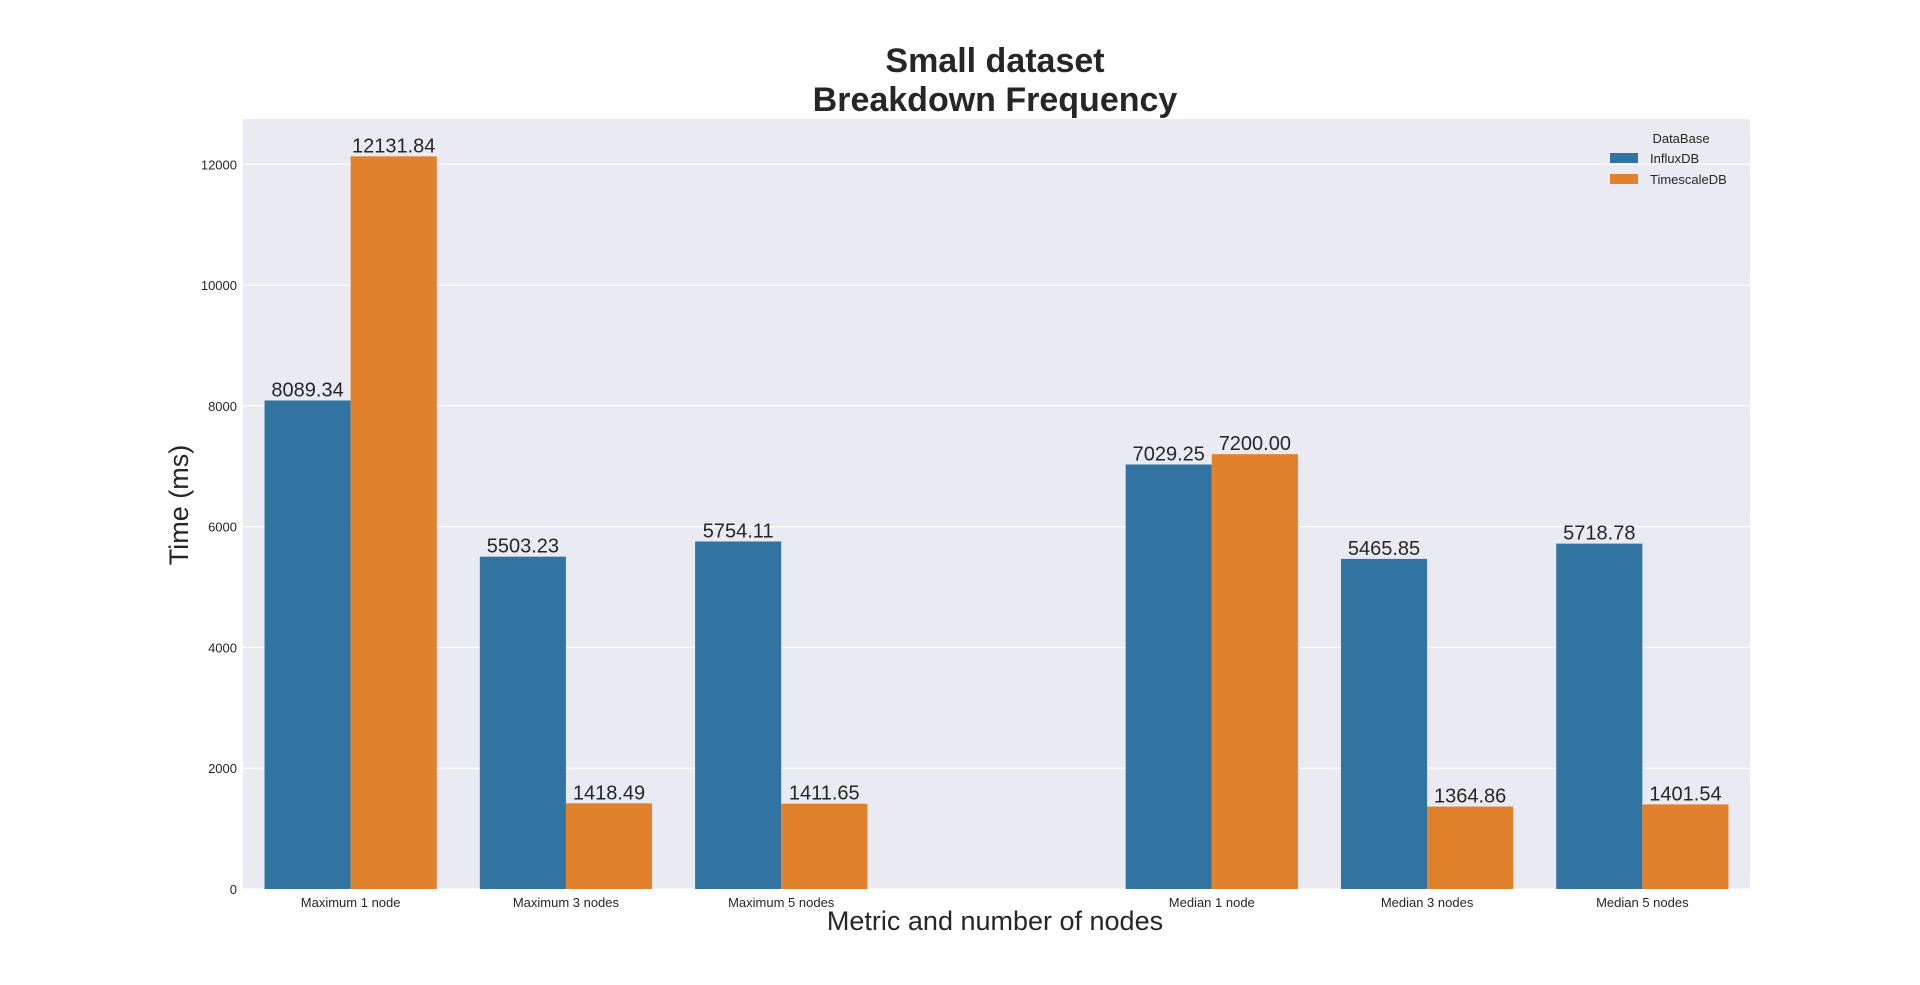 This screenshot has width=1920, height=985. What do you see at coordinates (1255, 444) in the screenshot?
I see `data-label: 7200.00` at bounding box center [1255, 444].